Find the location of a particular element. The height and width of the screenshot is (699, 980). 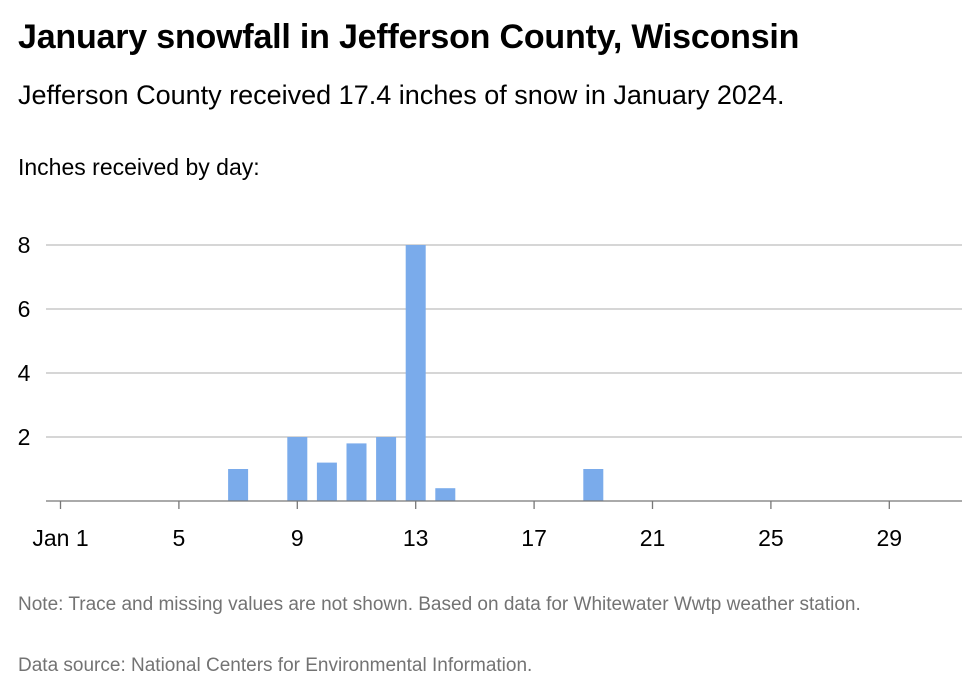

y-tick-label: 6 is located at coordinates (24, 309).